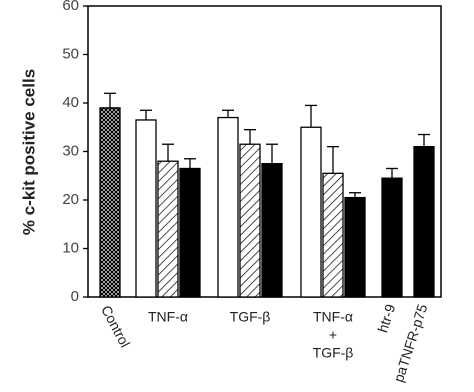  What do you see at coordinates (386, 318) in the screenshot?
I see `x-tick-label: htr-9` at bounding box center [386, 318].